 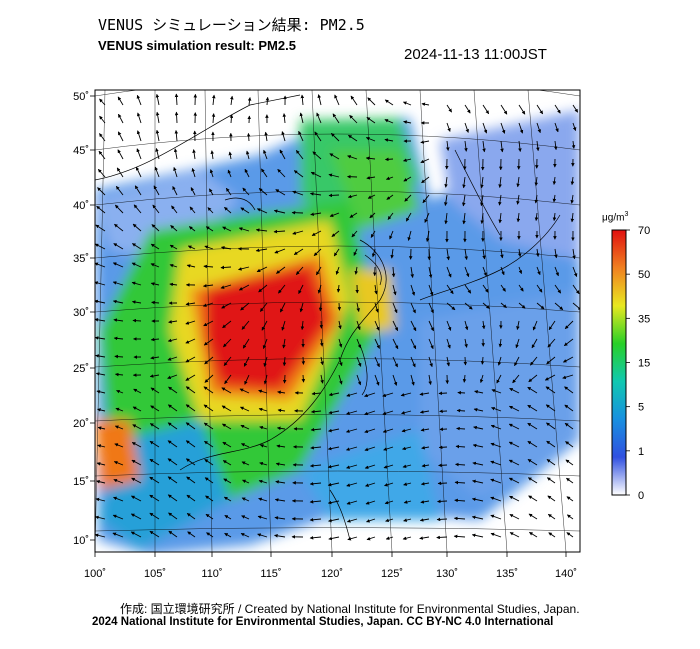 What do you see at coordinates (155, 574) in the screenshot?
I see `lon-tick-label: 105˚` at bounding box center [155, 574].